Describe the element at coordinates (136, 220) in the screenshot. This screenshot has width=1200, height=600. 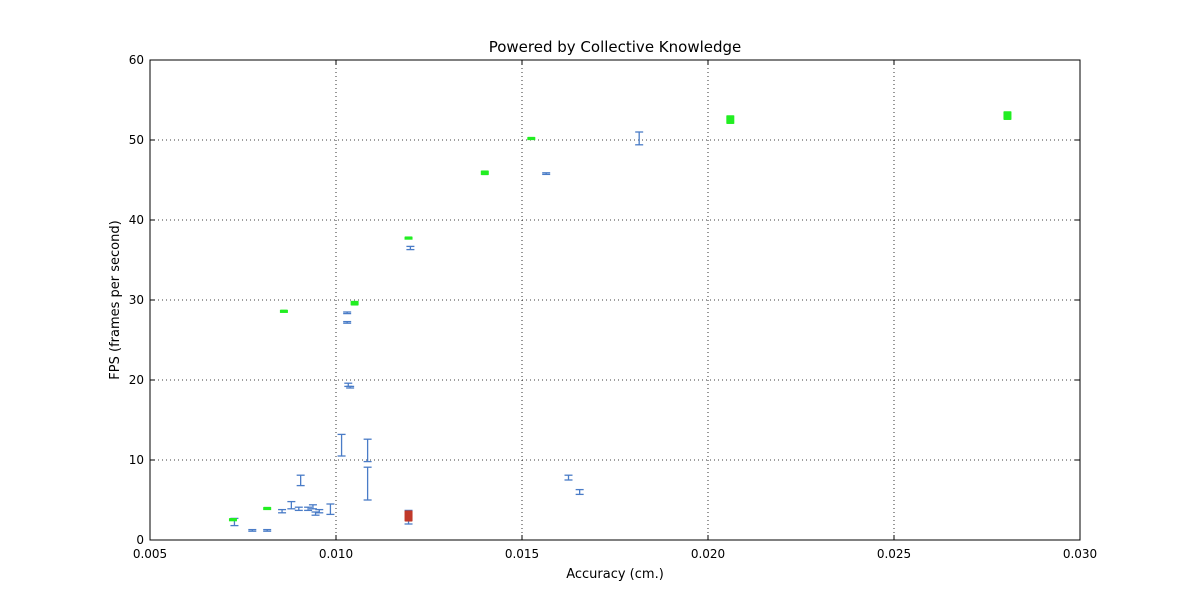
I see `y-tick-label: 40` at that location.